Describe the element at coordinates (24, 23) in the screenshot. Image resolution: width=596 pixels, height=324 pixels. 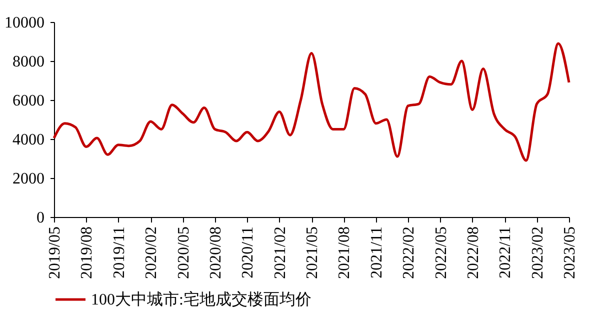
I see `y-tick-label: 10000` at that location.